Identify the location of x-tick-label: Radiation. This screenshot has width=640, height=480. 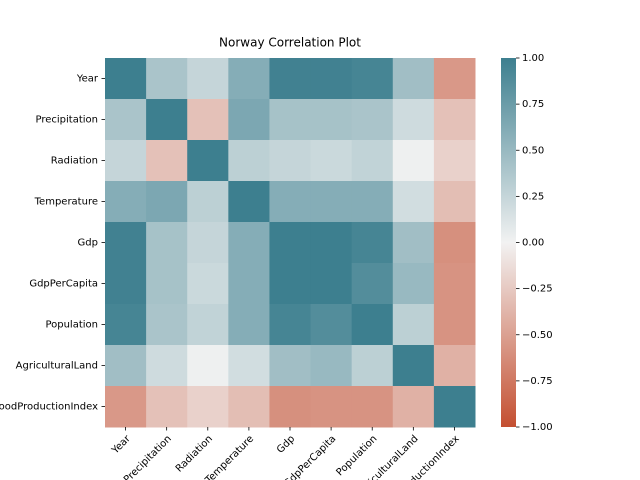
(194, 453).